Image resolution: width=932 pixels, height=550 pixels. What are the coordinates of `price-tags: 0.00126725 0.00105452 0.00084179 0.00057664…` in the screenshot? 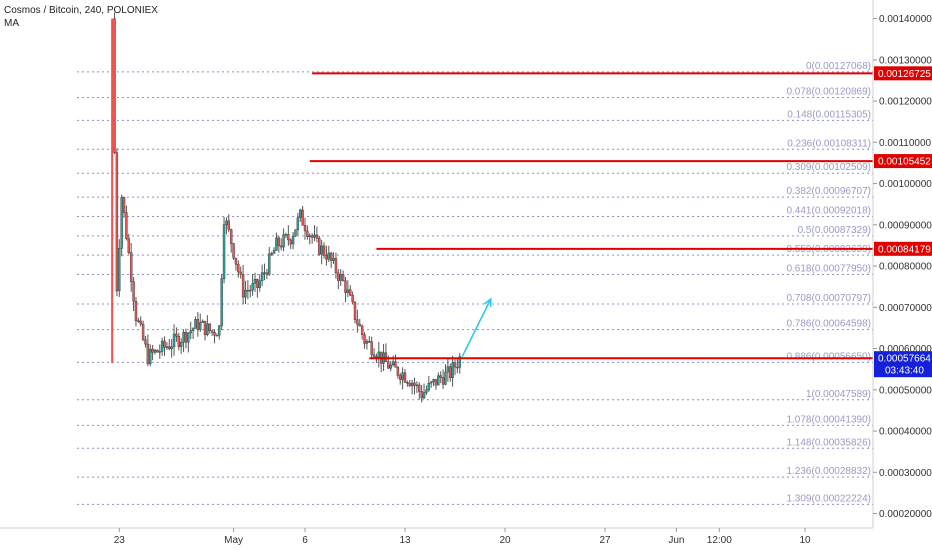 It's located at (903, 222).